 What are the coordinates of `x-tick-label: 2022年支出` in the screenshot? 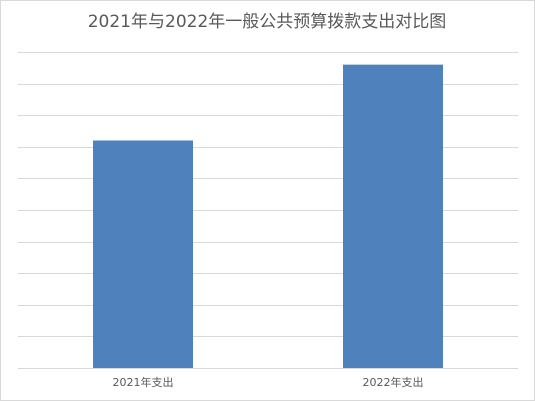 It's located at (393, 382).